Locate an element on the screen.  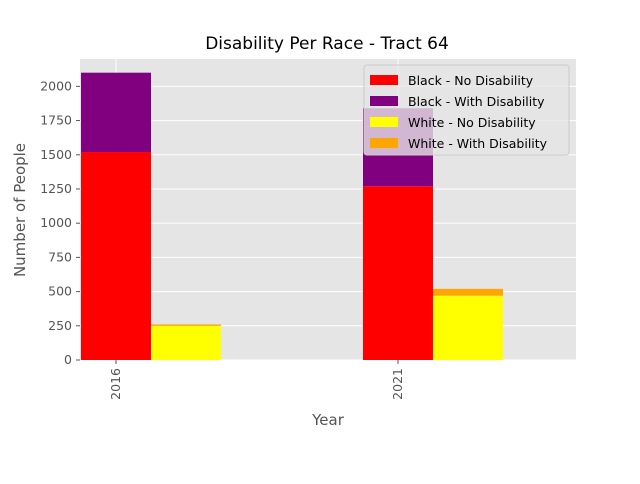
legend-entry: White - With Disability is located at coordinates (478, 143).